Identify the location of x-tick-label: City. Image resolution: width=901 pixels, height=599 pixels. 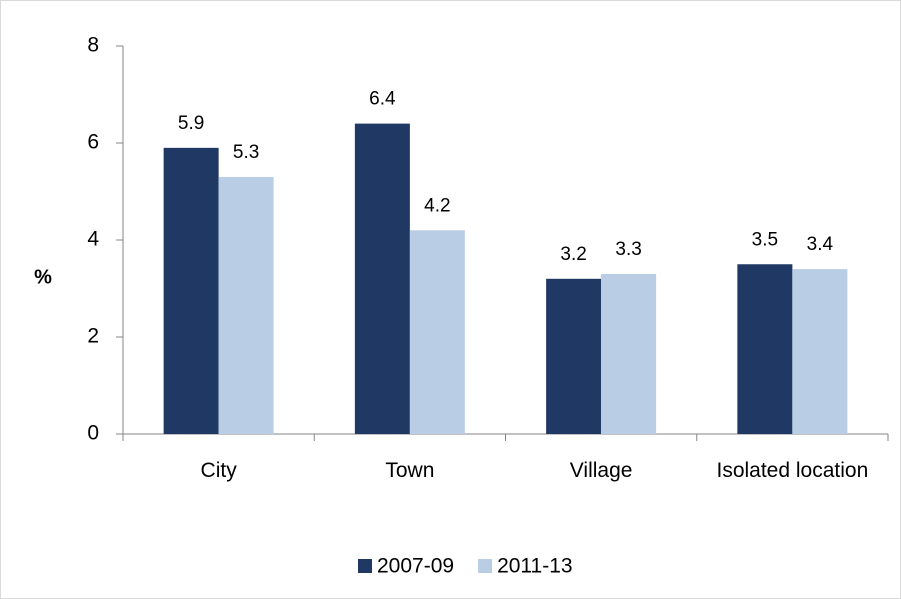
(218, 470).